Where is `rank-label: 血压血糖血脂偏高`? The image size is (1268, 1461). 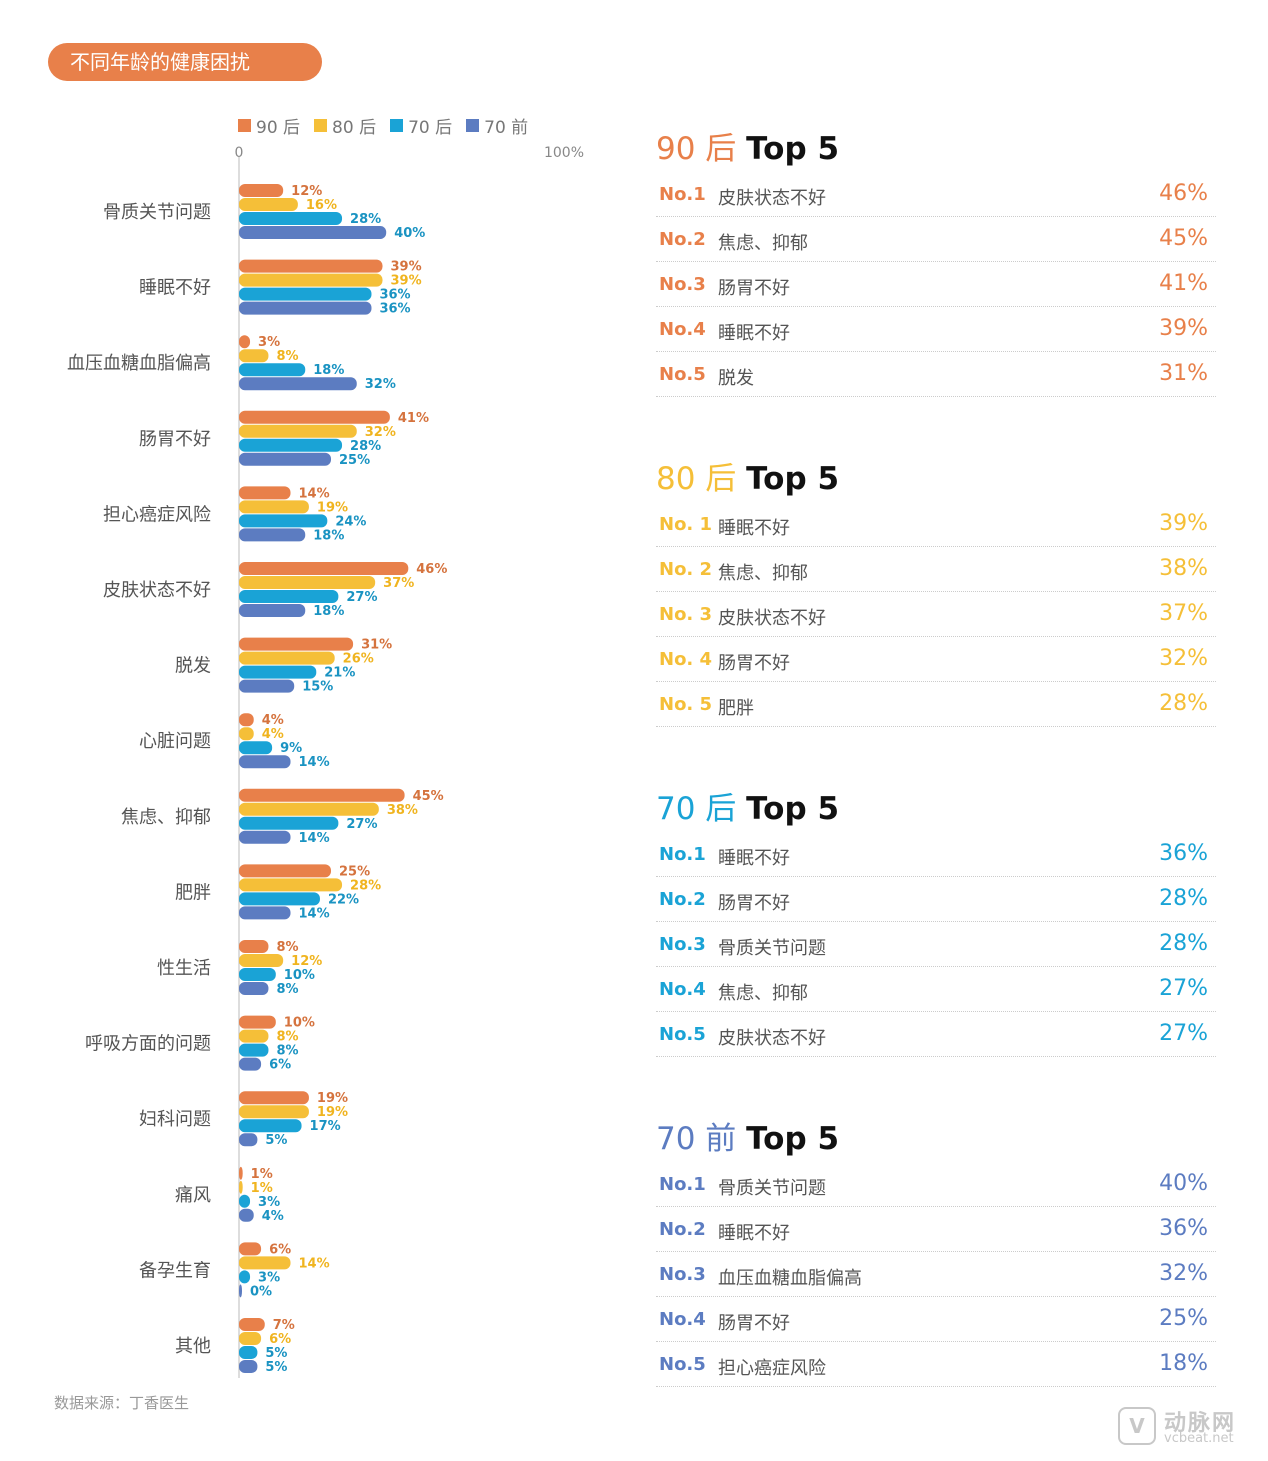
rank-label: 血压血糖血脂偏高 is located at coordinates (790, 1278).